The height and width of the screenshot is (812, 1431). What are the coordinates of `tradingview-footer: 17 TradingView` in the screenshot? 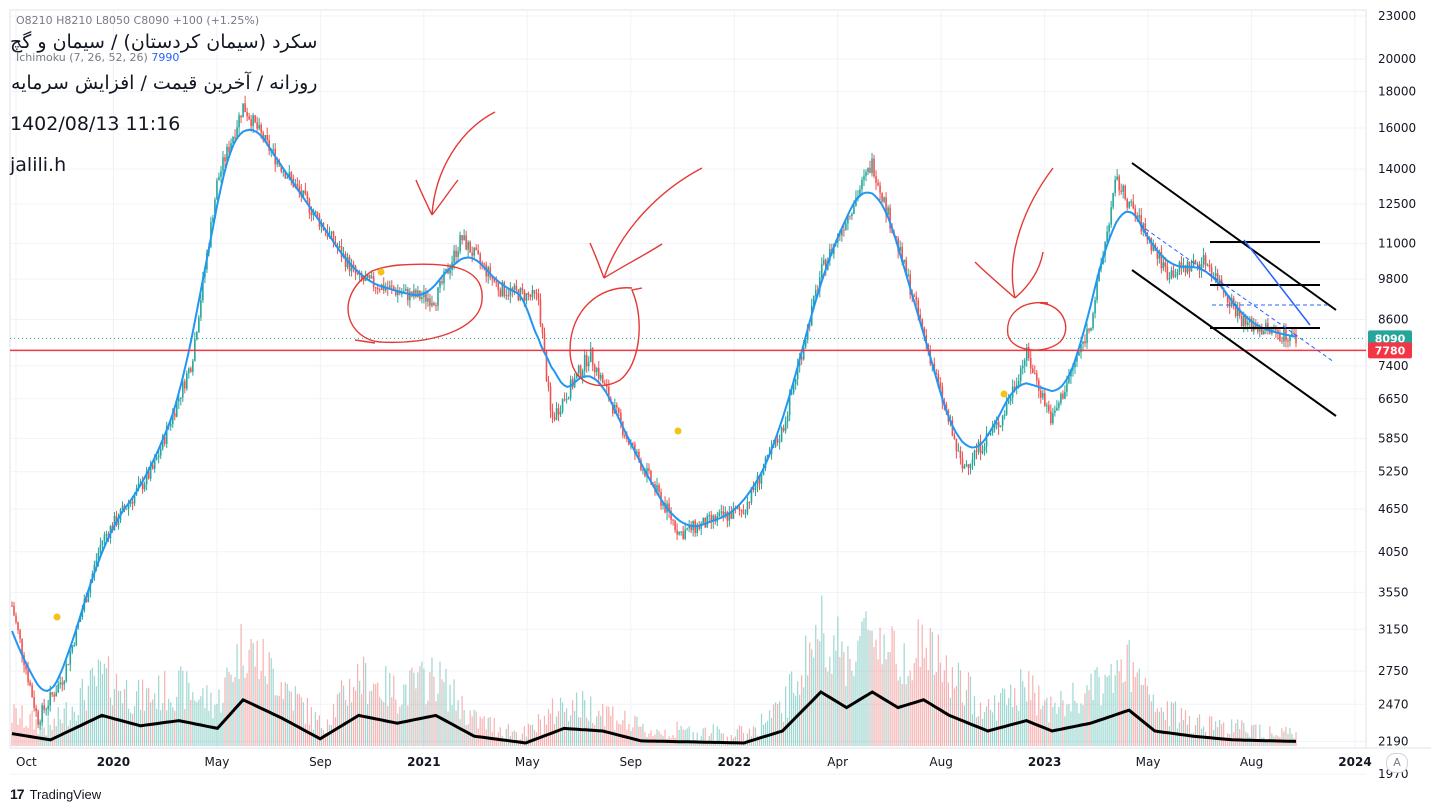 It's located at (55, 794).